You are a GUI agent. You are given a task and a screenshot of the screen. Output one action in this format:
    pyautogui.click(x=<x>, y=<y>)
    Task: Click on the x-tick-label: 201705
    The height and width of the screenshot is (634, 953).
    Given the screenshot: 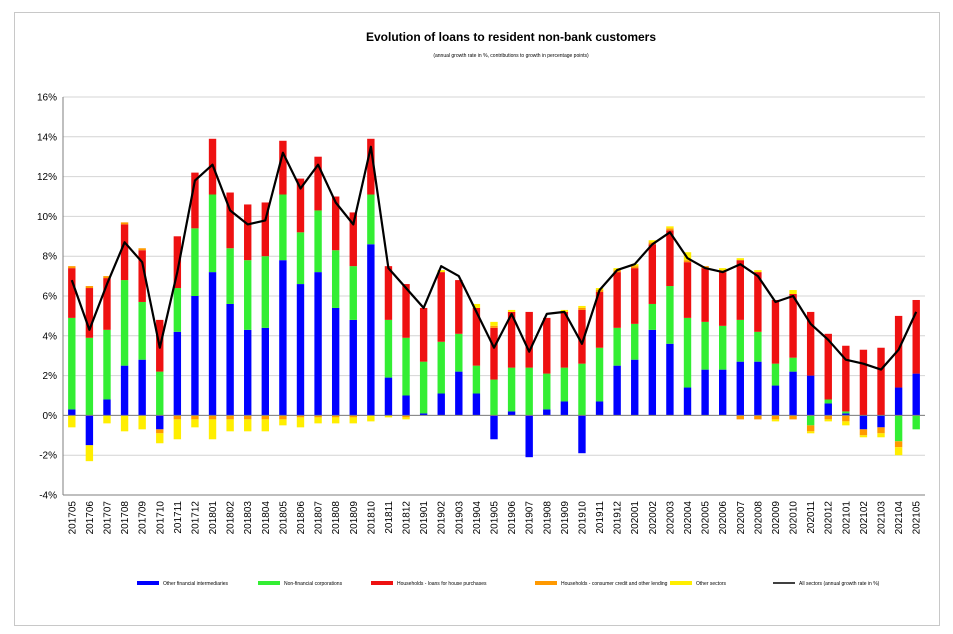 What is the action you would take?
    pyautogui.click(x=72, y=518)
    